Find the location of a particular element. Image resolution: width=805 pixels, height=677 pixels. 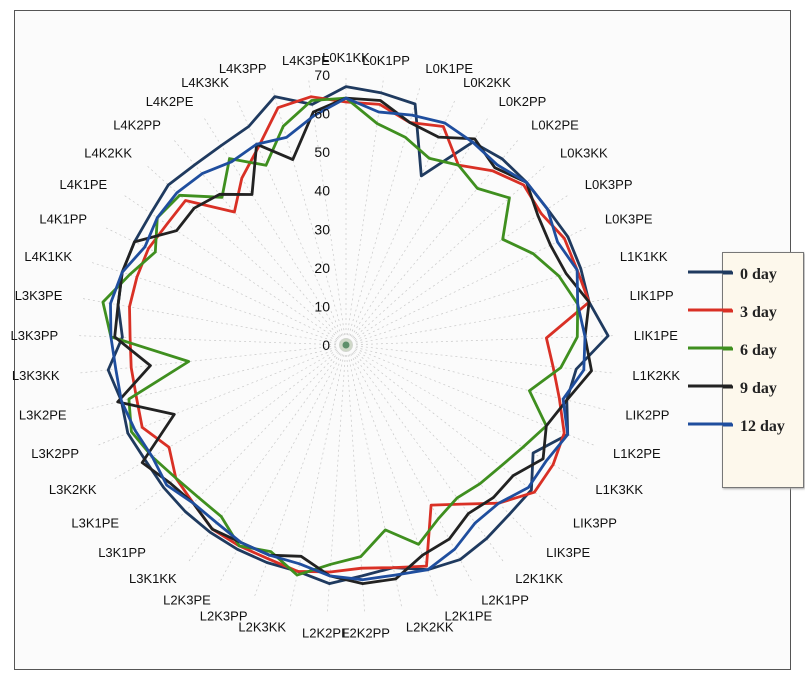

category-label: L0K3KK is located at coordinates (584, 152).